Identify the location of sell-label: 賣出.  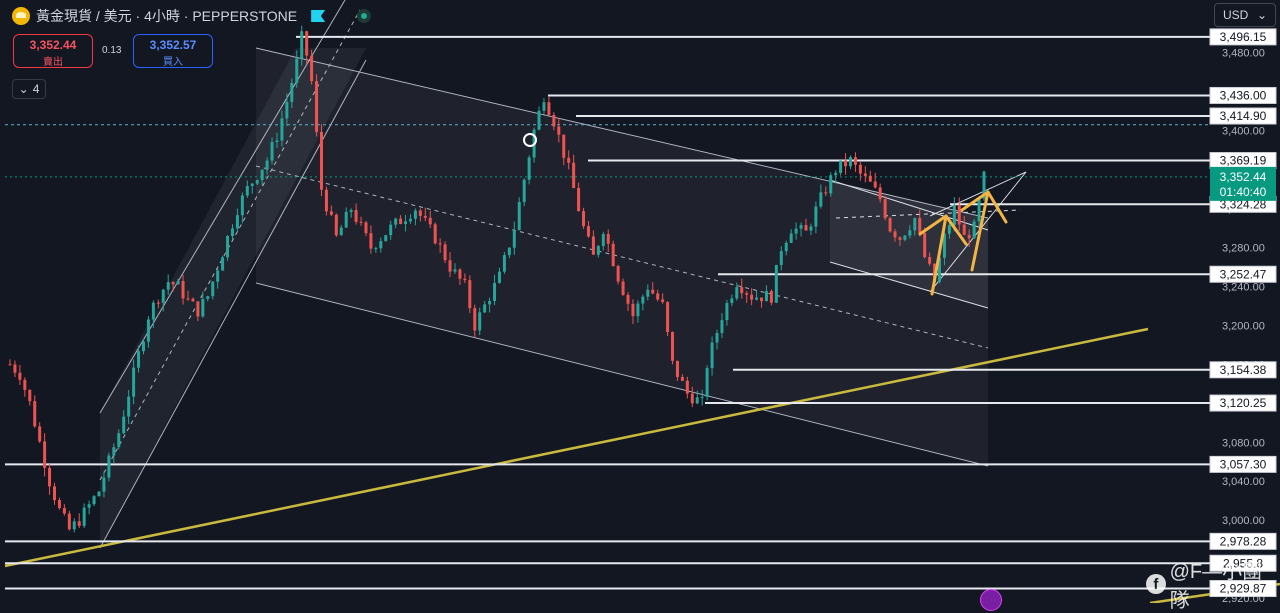
(53, 62).